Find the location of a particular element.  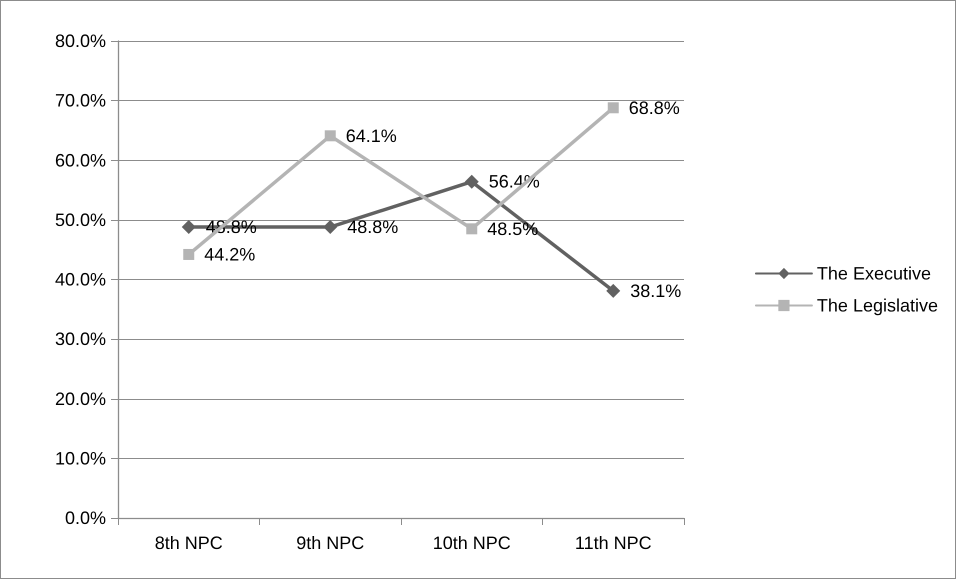

y-tick-label: 0.0% is located at coordinates (85, 518).